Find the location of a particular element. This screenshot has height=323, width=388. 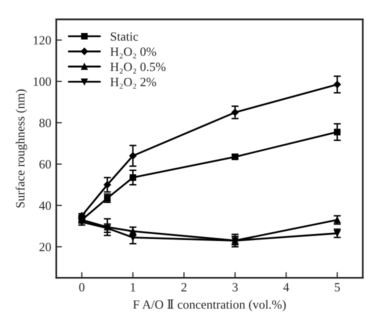

legend-label: Static is located at coordinates (124, 36).